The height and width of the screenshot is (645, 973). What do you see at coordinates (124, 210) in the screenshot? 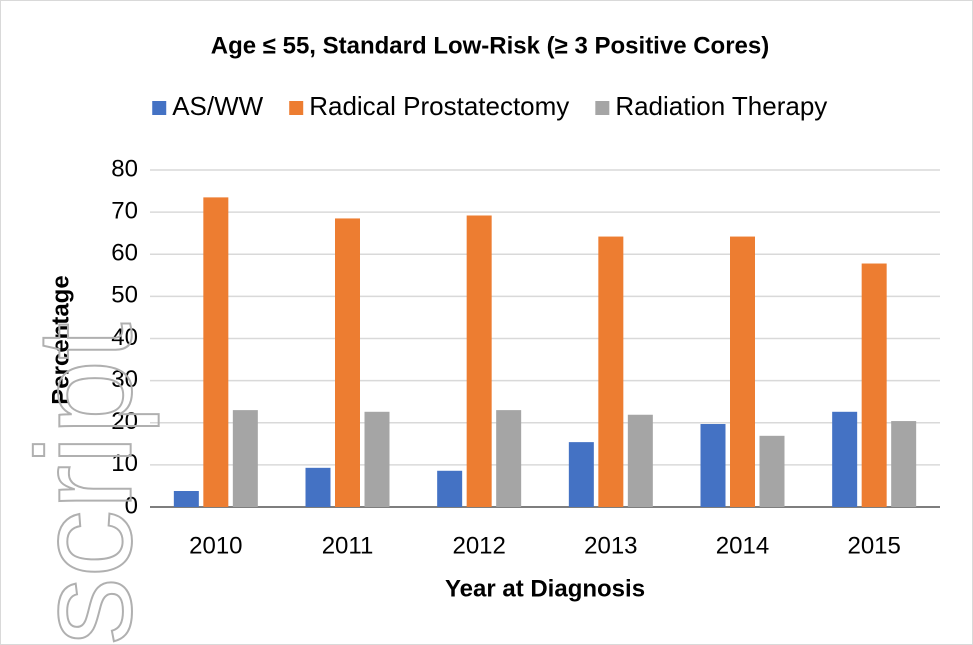
I see `y-tick-label: 70` at bounding box center [124, 210].